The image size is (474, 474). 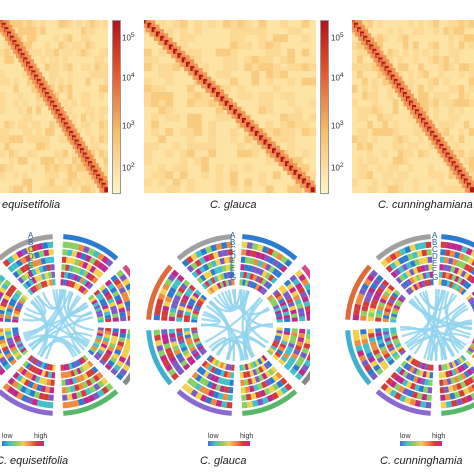 I want to click on species-label-bottom-2: C. glauca, so click(x=223, y=461).